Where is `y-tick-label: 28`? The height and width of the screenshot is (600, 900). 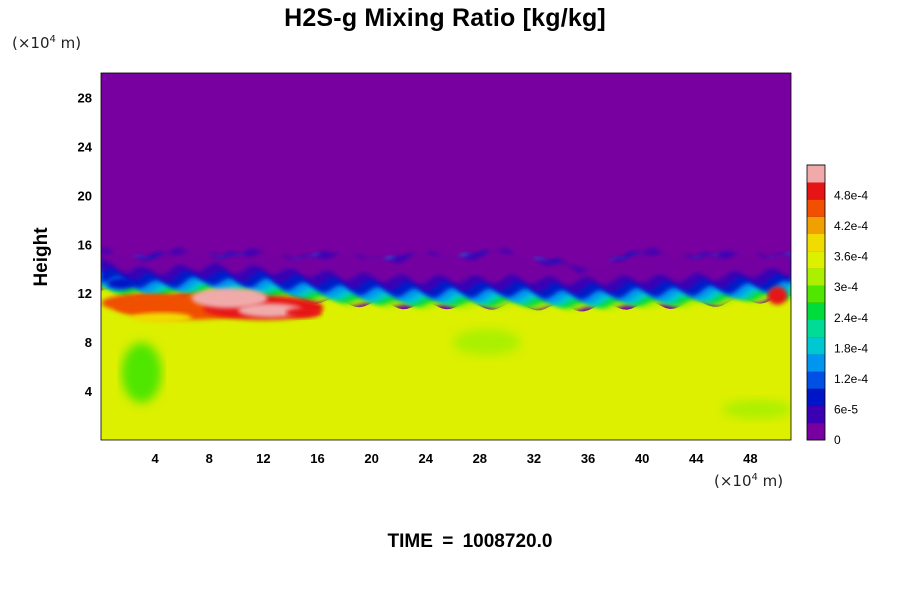 y-tick-label: 28 is located at coordinates (85, 97).